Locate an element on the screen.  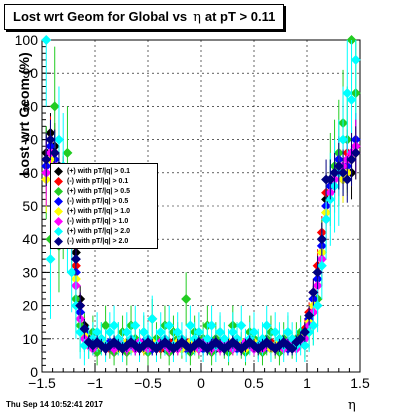
legend-entry: (-) with pT/|q| > 0.5 is located at coordinates (105, 201).